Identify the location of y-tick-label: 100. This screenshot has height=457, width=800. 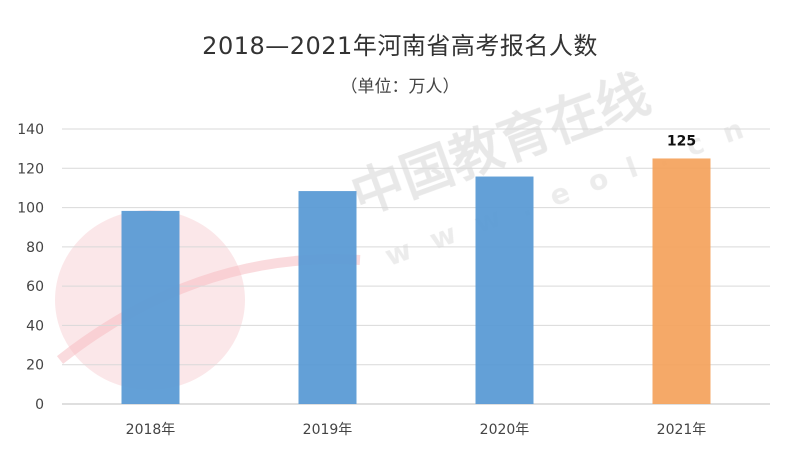
(30, 209).